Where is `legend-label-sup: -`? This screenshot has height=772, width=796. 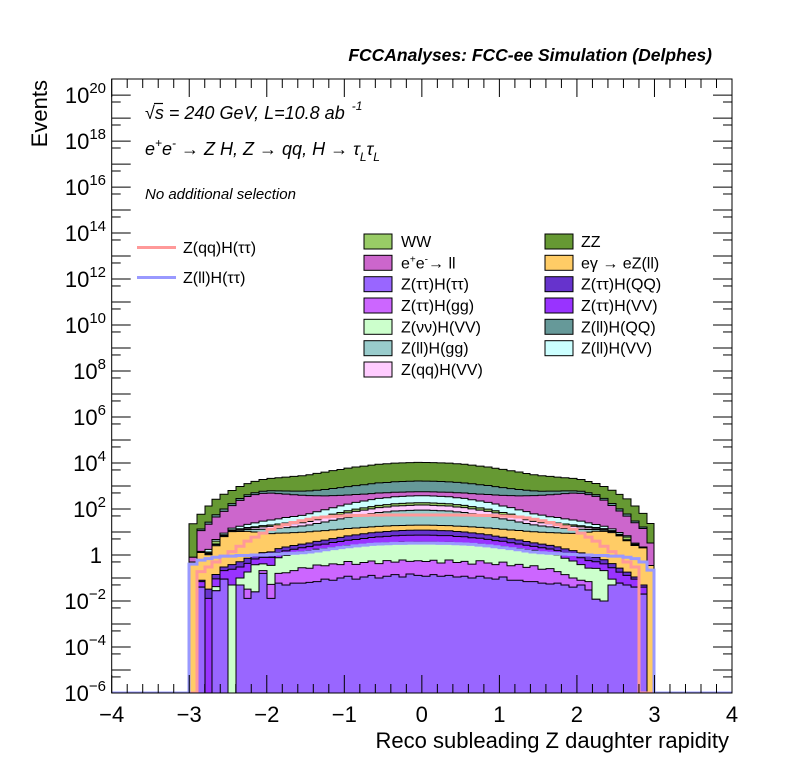
legend-label-sup: - is located at coordinates (426, 259).